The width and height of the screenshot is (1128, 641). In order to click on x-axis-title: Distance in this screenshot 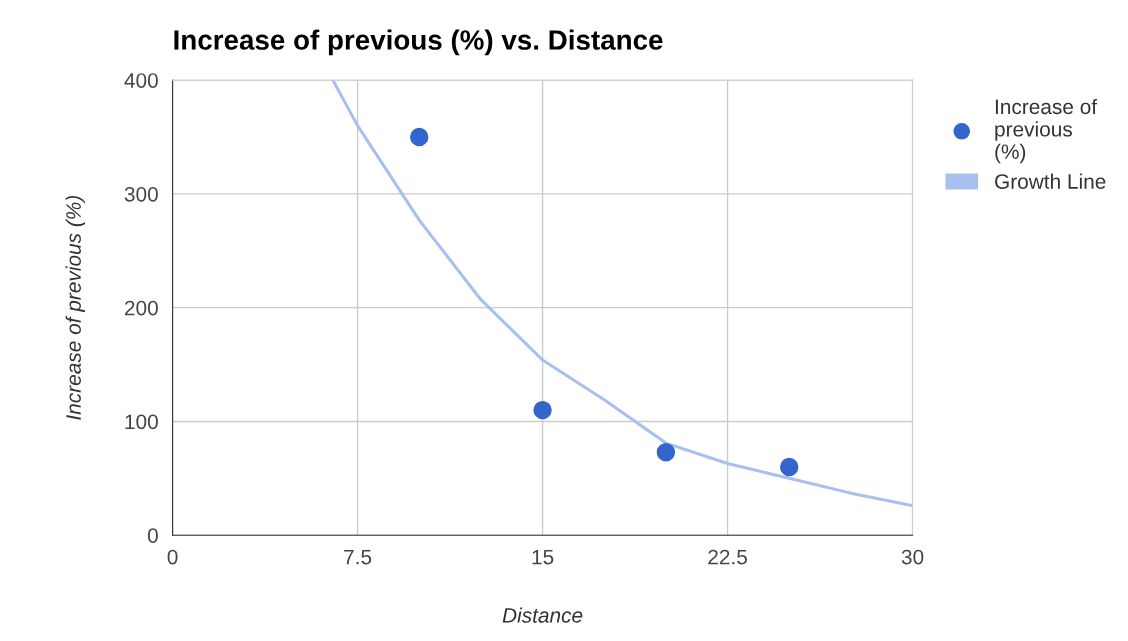, I will do `click(542, 615)`.